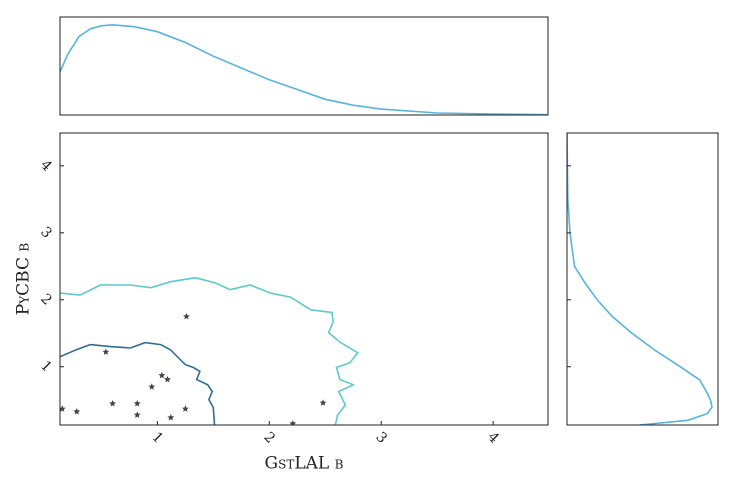  What do you see at coordinates (381, 438) in the screenshot?
I see `x-tick-label: 3` at bounding box center [381, 438].